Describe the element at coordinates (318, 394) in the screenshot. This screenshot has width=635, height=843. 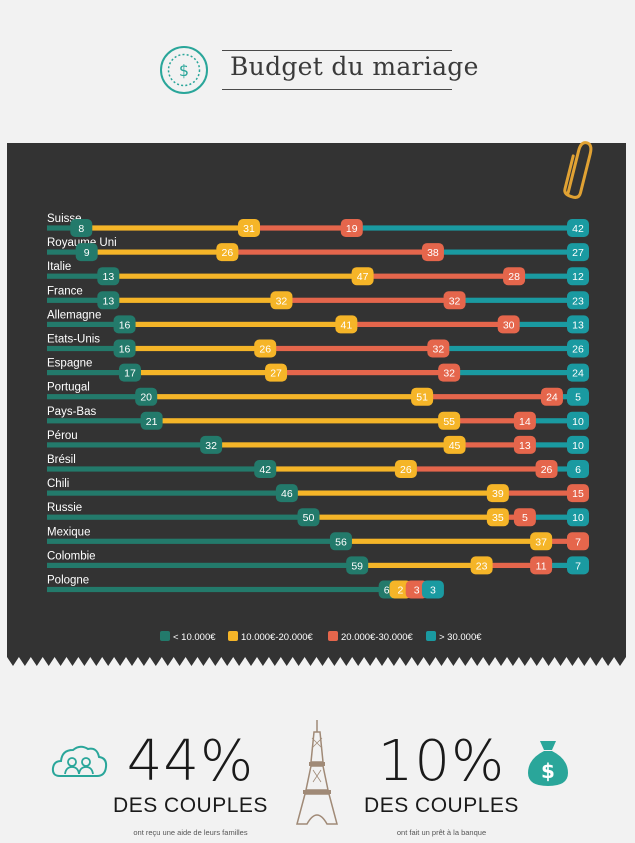
I see `bar-row: Portugal 20 51 24 5` at that location.